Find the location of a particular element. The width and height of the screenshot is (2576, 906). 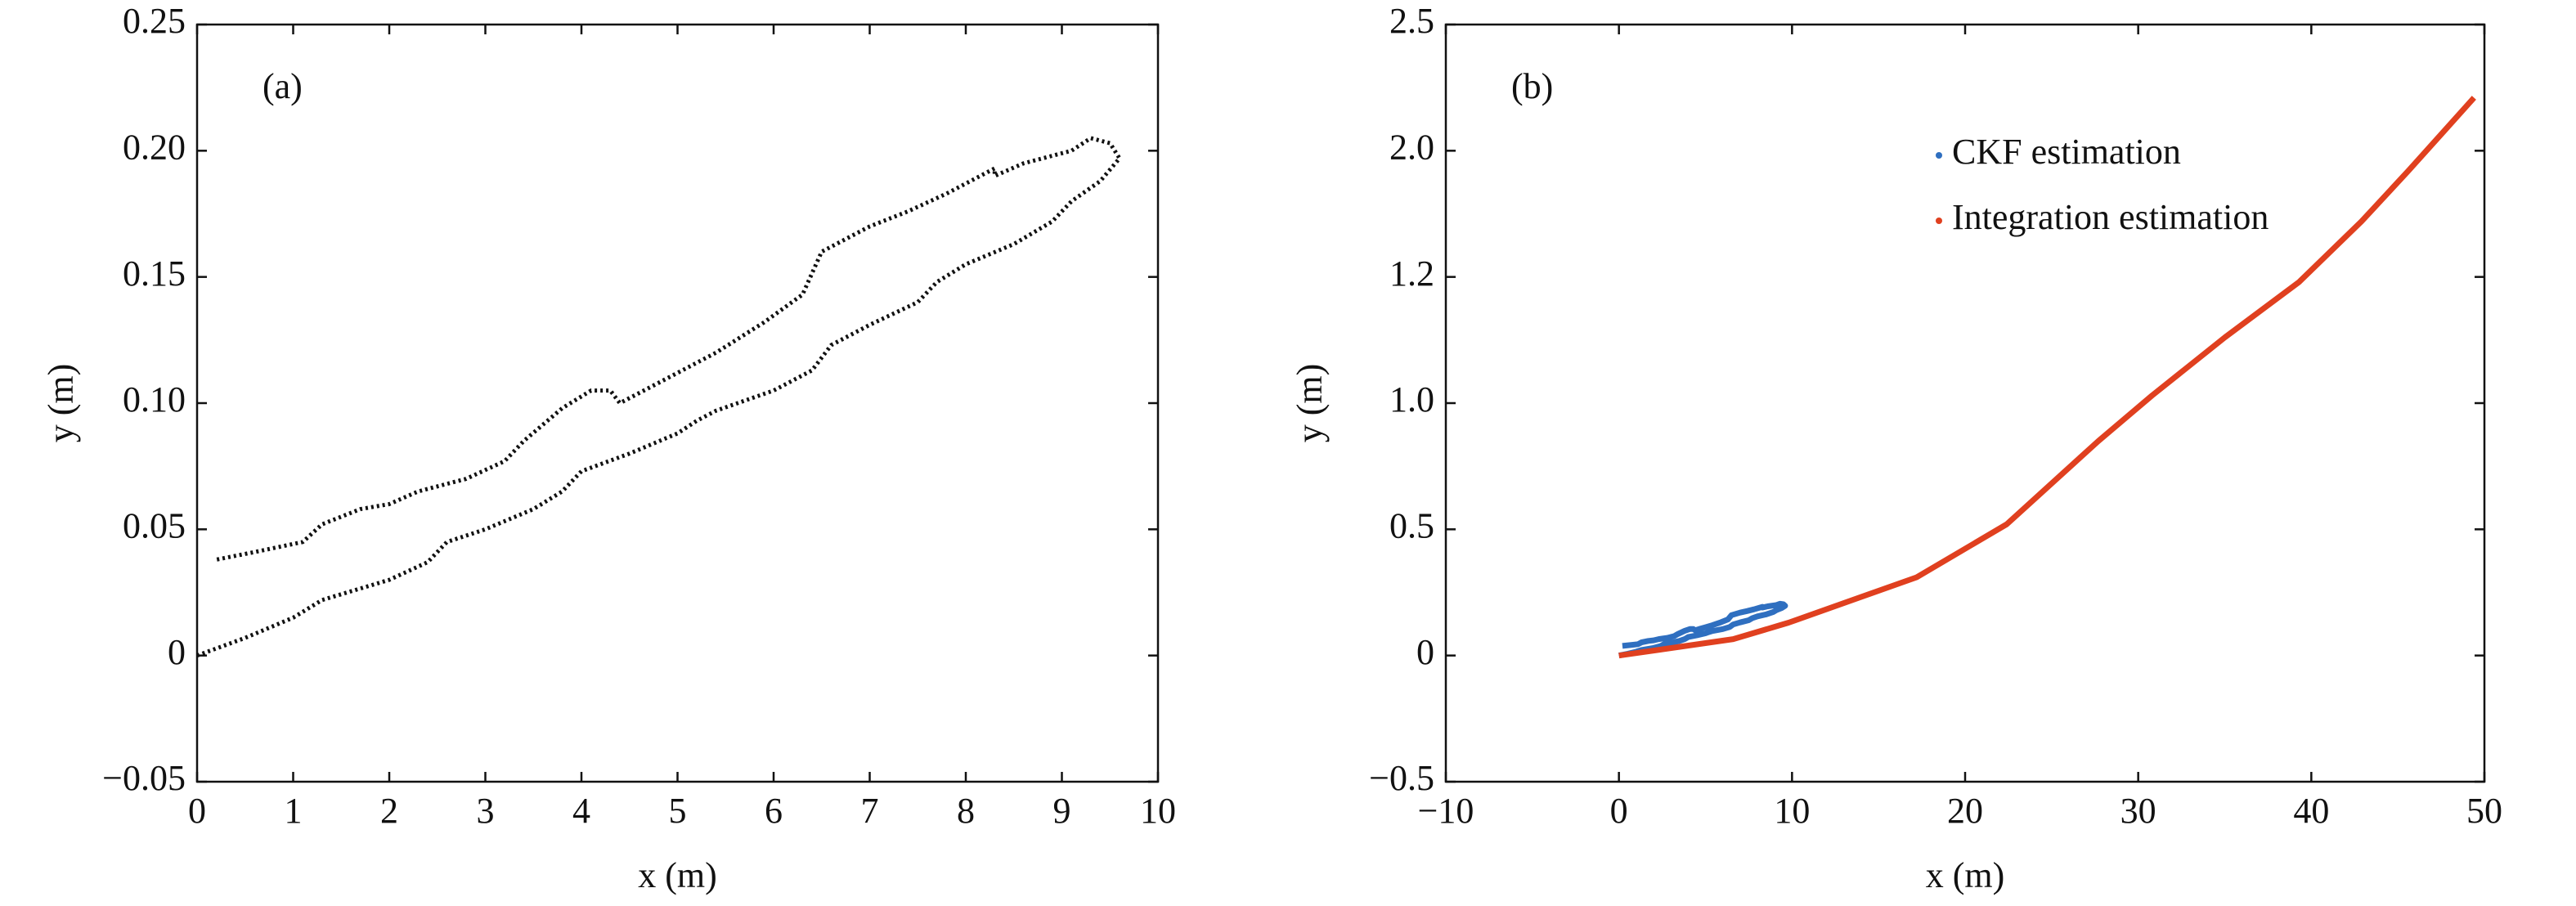

y-tick-label: 2.0 is located at coordinates (1412, 147).